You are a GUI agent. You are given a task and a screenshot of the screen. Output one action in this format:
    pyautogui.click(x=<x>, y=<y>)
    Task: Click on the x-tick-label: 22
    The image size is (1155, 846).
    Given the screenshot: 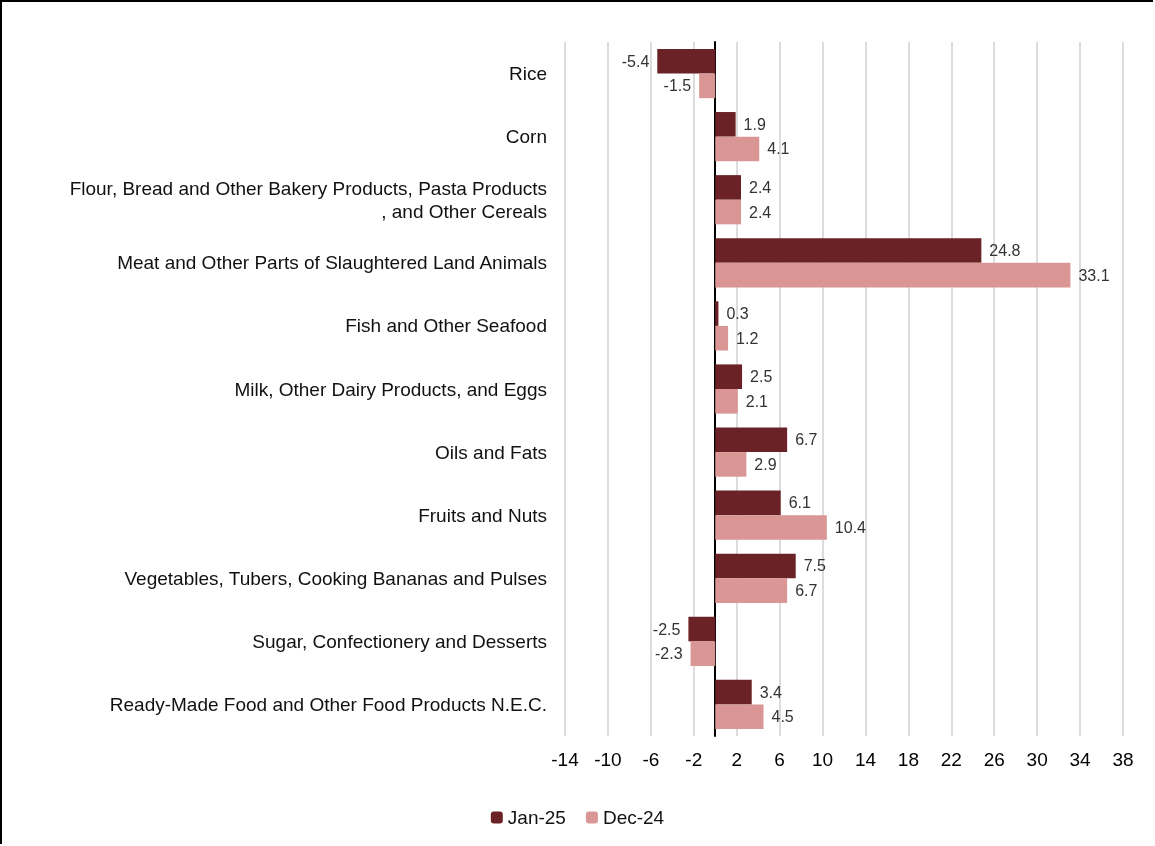 What is the action you would take?
    pyautogui.click(x=951, y=759)
    